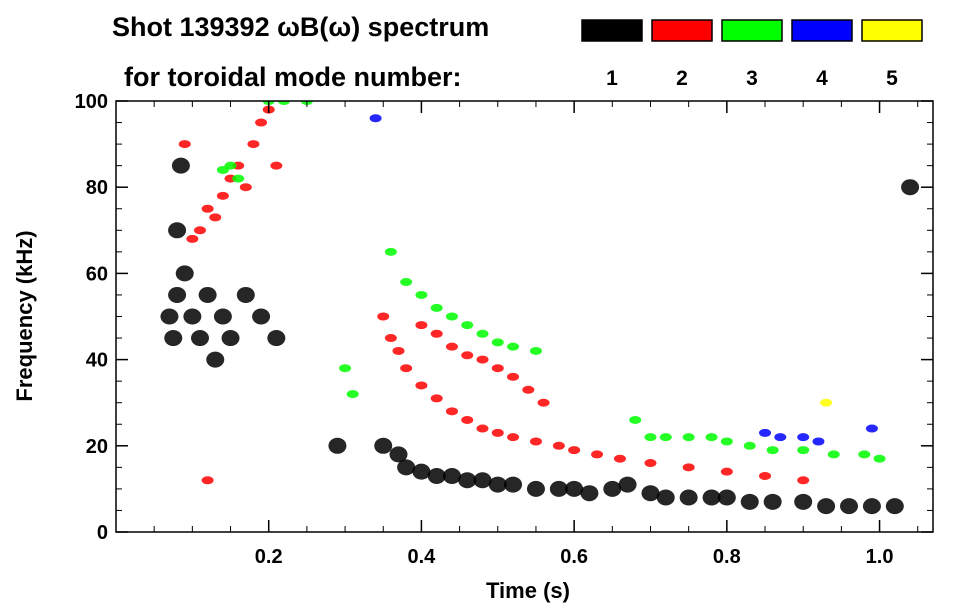  I want to click on x-tick-label: 1.0, so click(880, 557).